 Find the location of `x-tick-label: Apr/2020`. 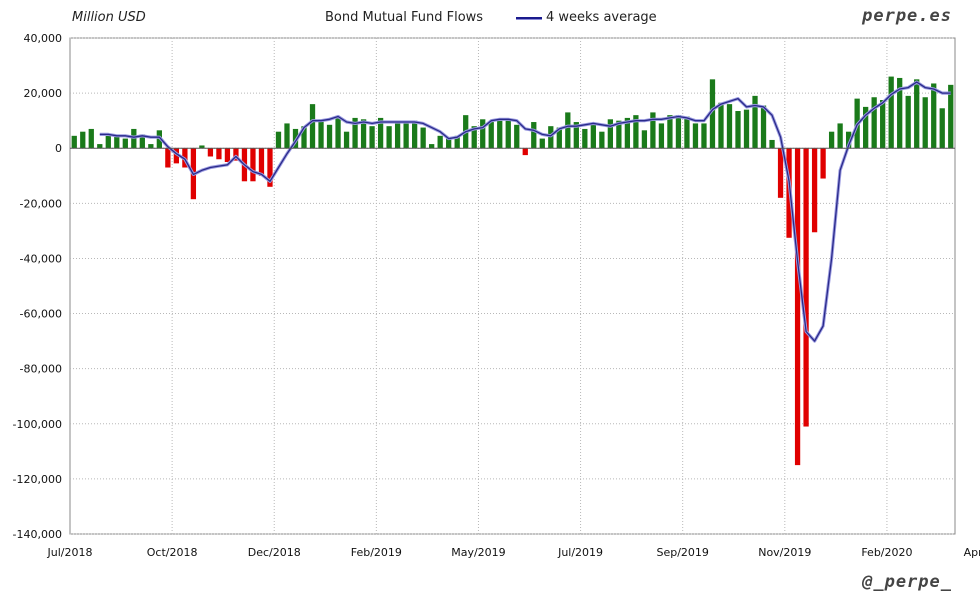

x-tick-label: Apr/2020 is located at coordinates (972, 552).